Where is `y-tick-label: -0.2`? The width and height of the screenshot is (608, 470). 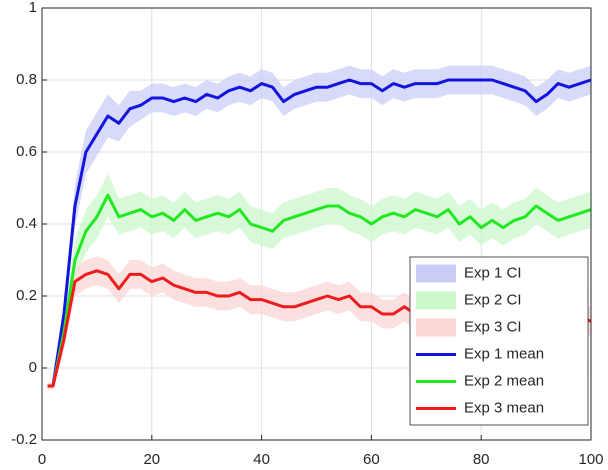
y-tick-label: -0.2 is located at coordinates (24, 439).